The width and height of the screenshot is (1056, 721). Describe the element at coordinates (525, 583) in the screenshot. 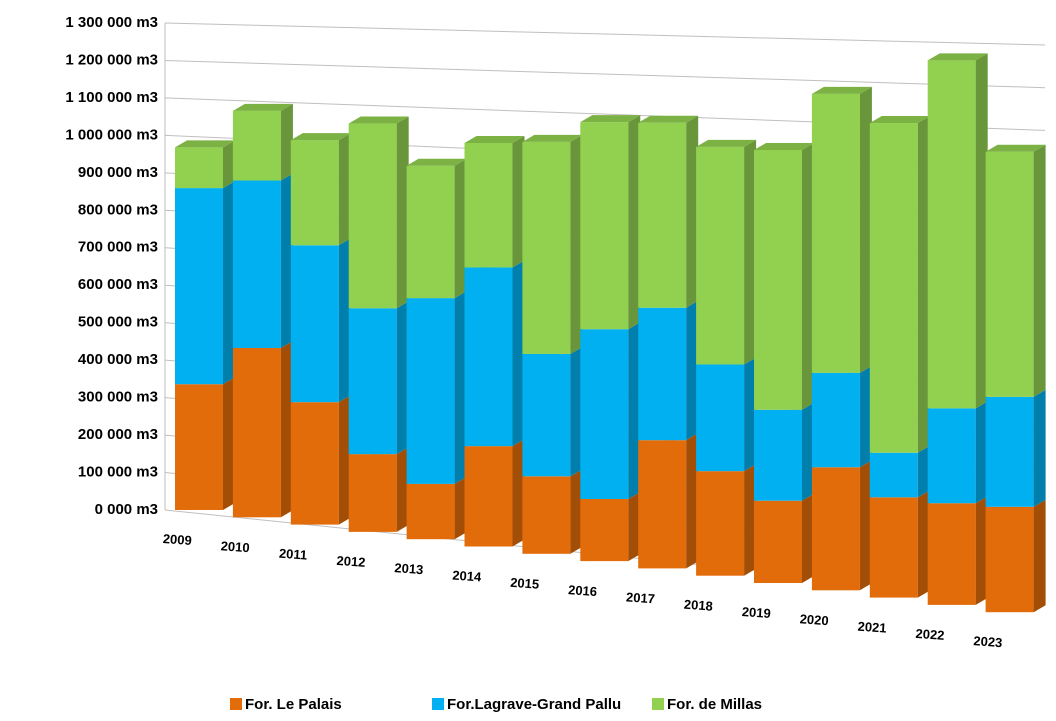

I see `x-tick-label: 2015` at that location.